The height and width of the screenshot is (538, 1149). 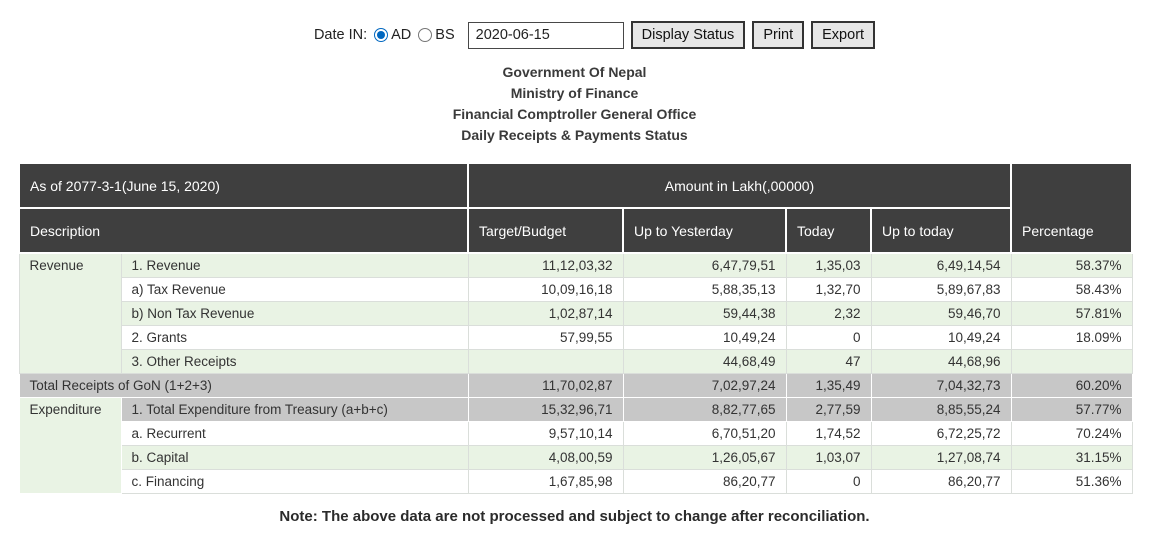 I want to click on value-cell: 6,72,25,72, so click(x=941, y=433).